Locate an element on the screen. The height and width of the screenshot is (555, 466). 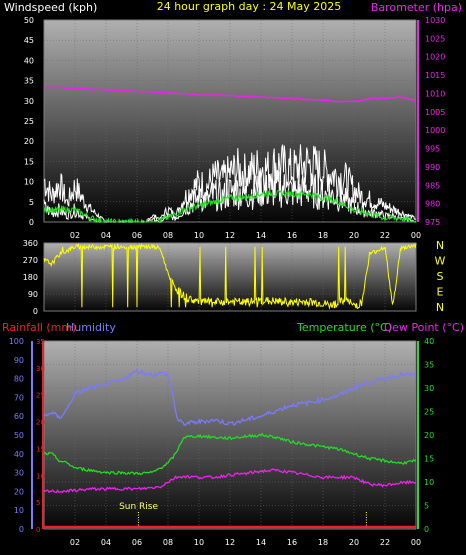
sunrise-annotation: Sun Rise is located at coordinates (243, 514).